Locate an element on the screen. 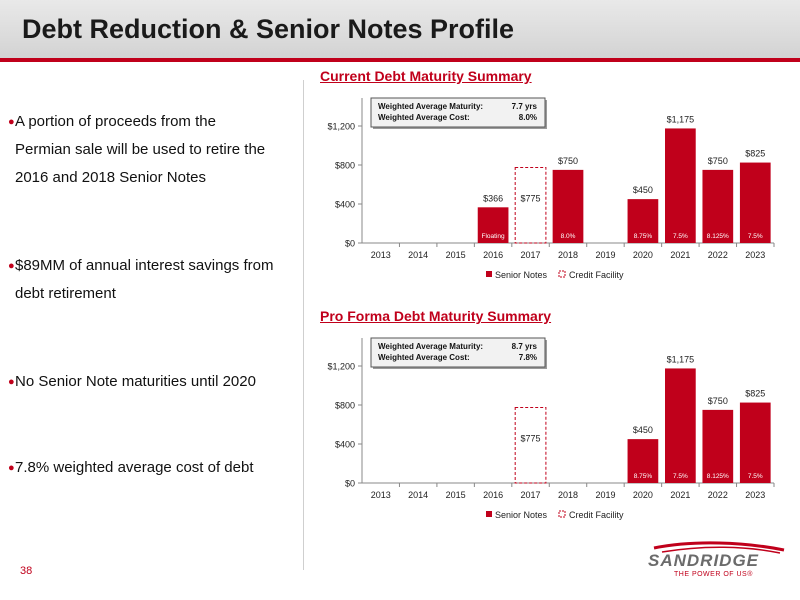 This screenshot has width=800, height=600. bar-value-label: $775 is located at coordinates (531, 438).